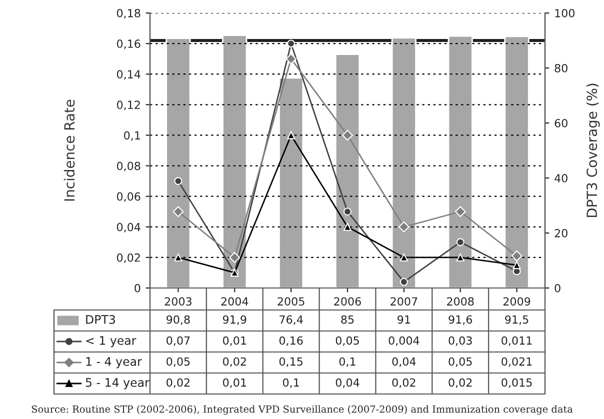  I want to click on x-tick-label: 2008, so click(460, 301).